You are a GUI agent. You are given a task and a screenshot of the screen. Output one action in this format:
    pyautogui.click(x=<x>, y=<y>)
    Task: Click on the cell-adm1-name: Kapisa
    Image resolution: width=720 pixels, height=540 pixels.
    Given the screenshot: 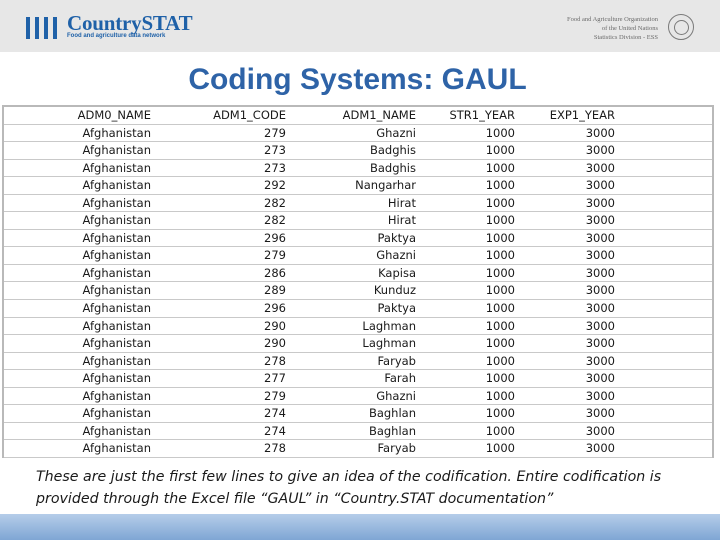 What is the action you would take?
    pyautogui.click(x=397, y=272)
    